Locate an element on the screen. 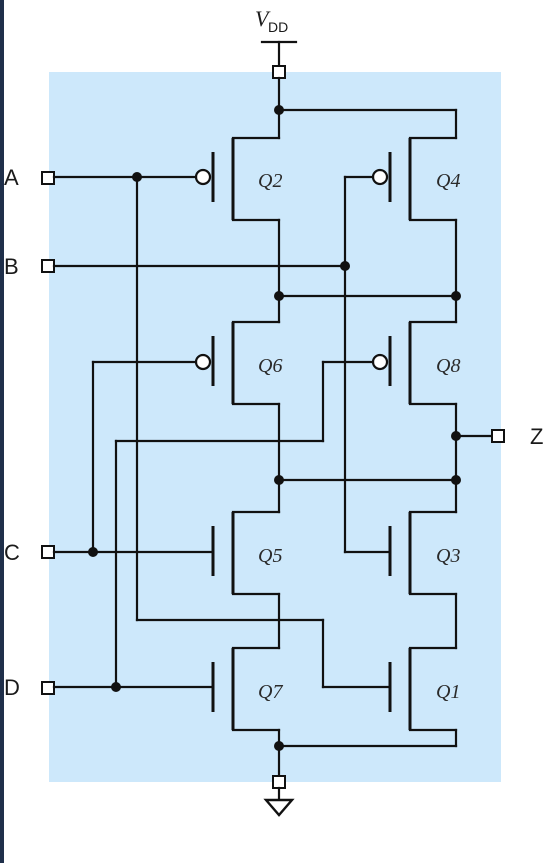 The width and height of the screenshot is (548, 868). vdd-junction-dot is located at coordinates (279, 110).